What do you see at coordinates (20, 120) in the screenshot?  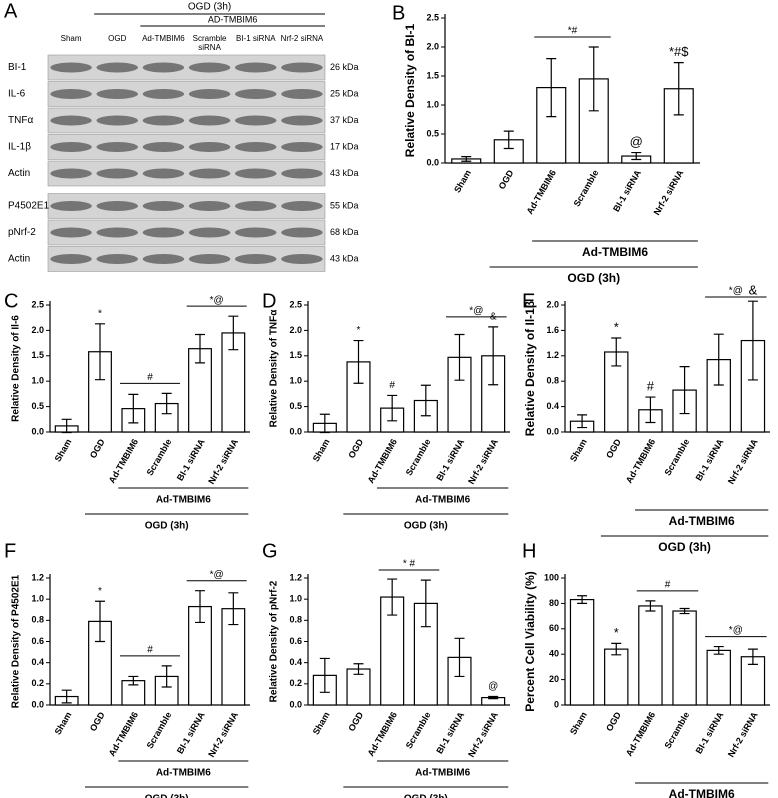 I see `row-label: TNFα` at bounding box center [20, 120].